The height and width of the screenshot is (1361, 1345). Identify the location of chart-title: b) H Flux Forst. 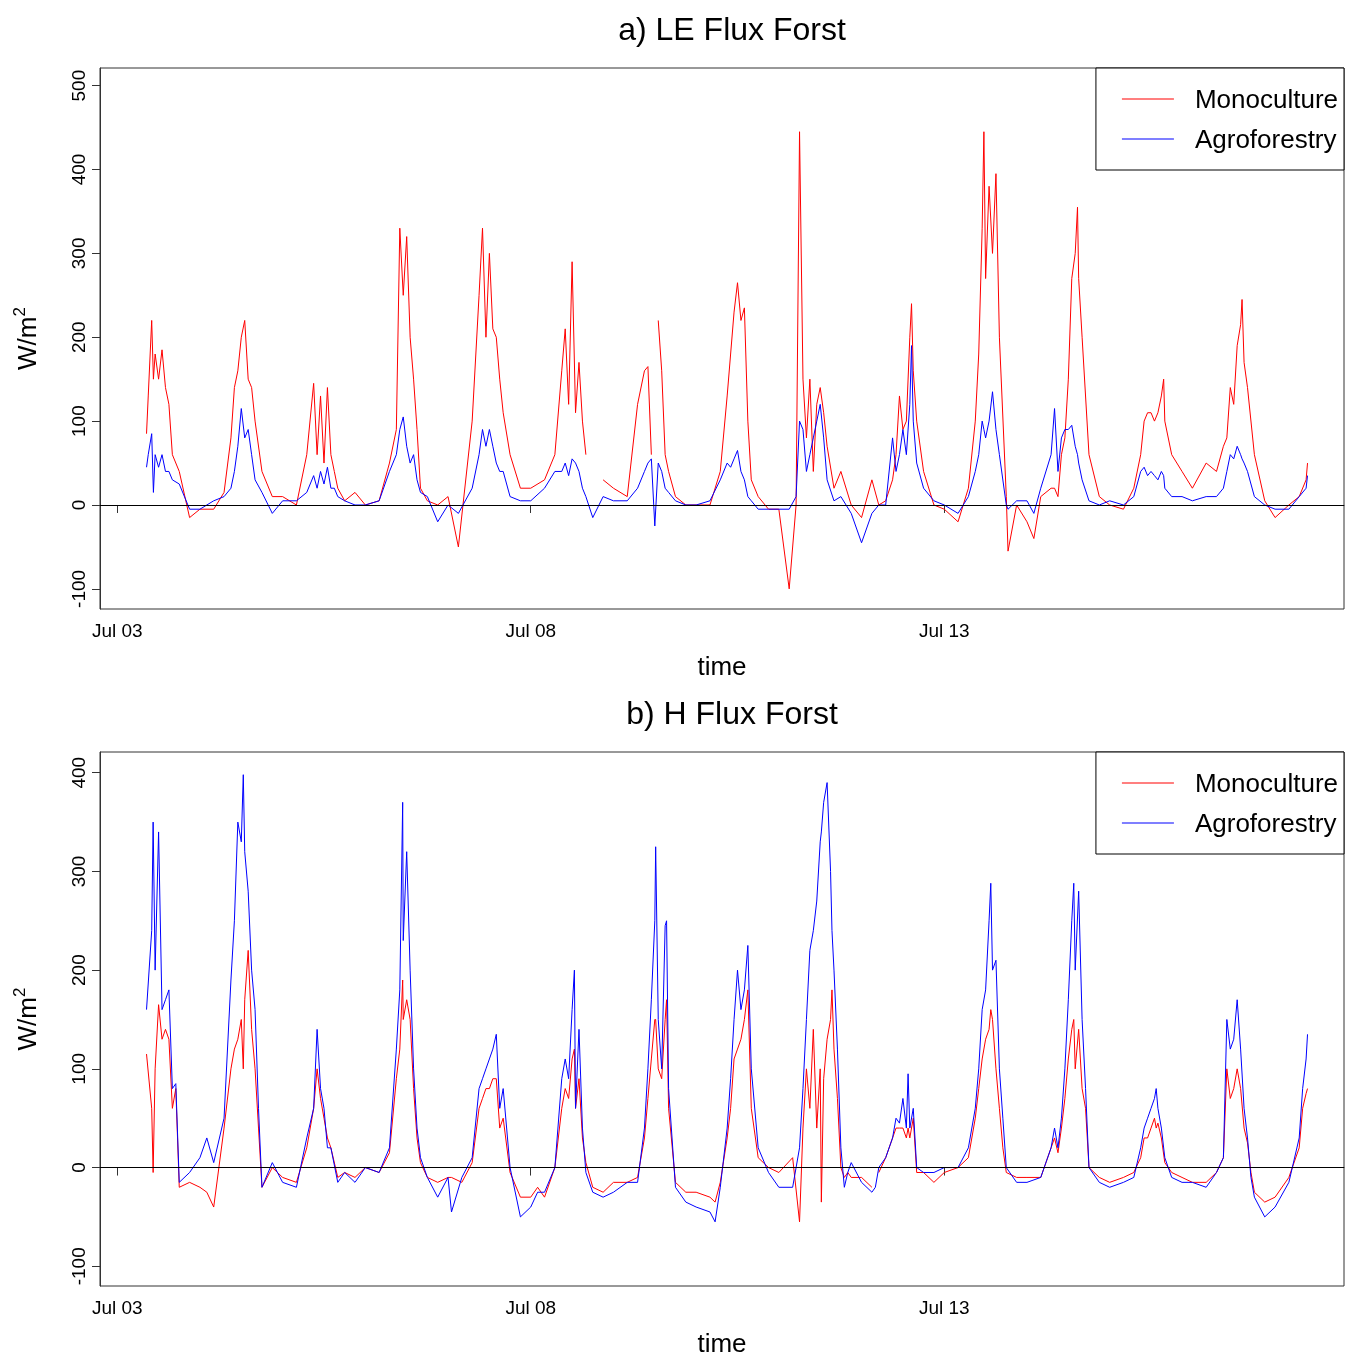
(732, 713).